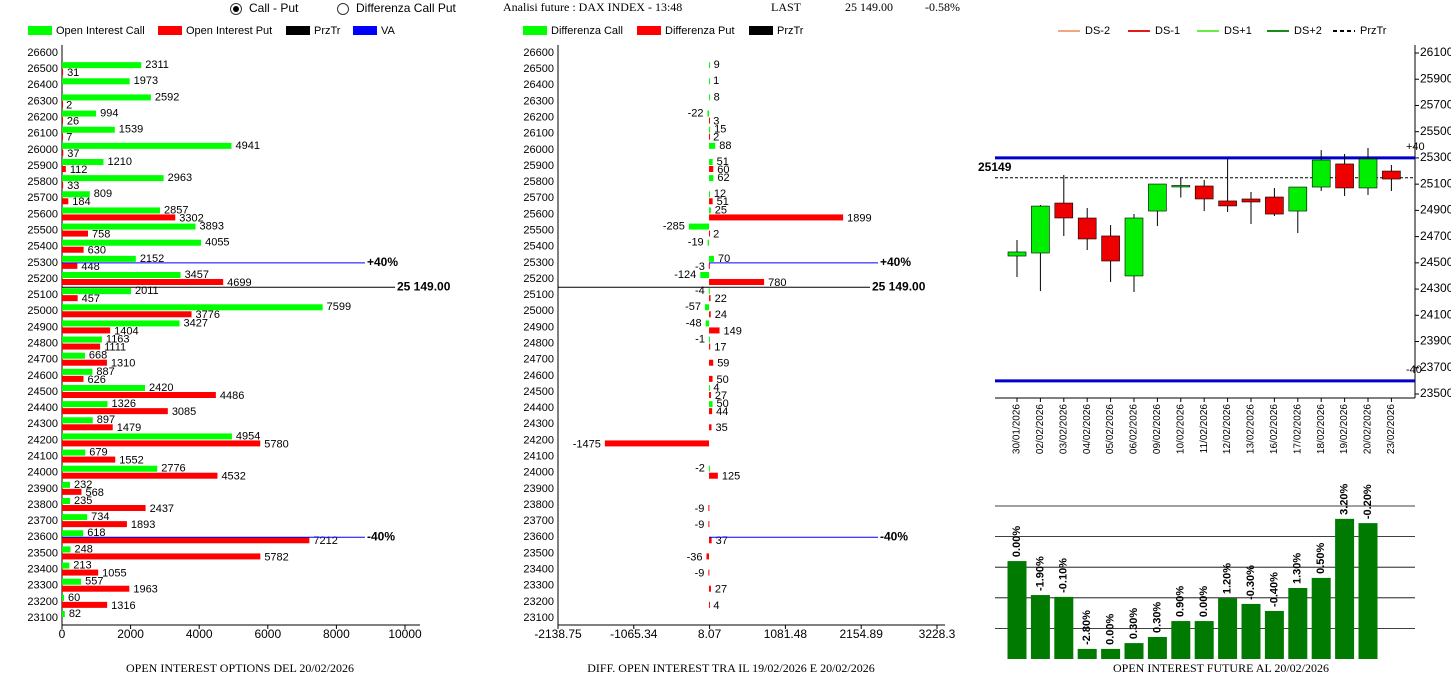  I want to click on category-label: 24700, so click(42, 360).